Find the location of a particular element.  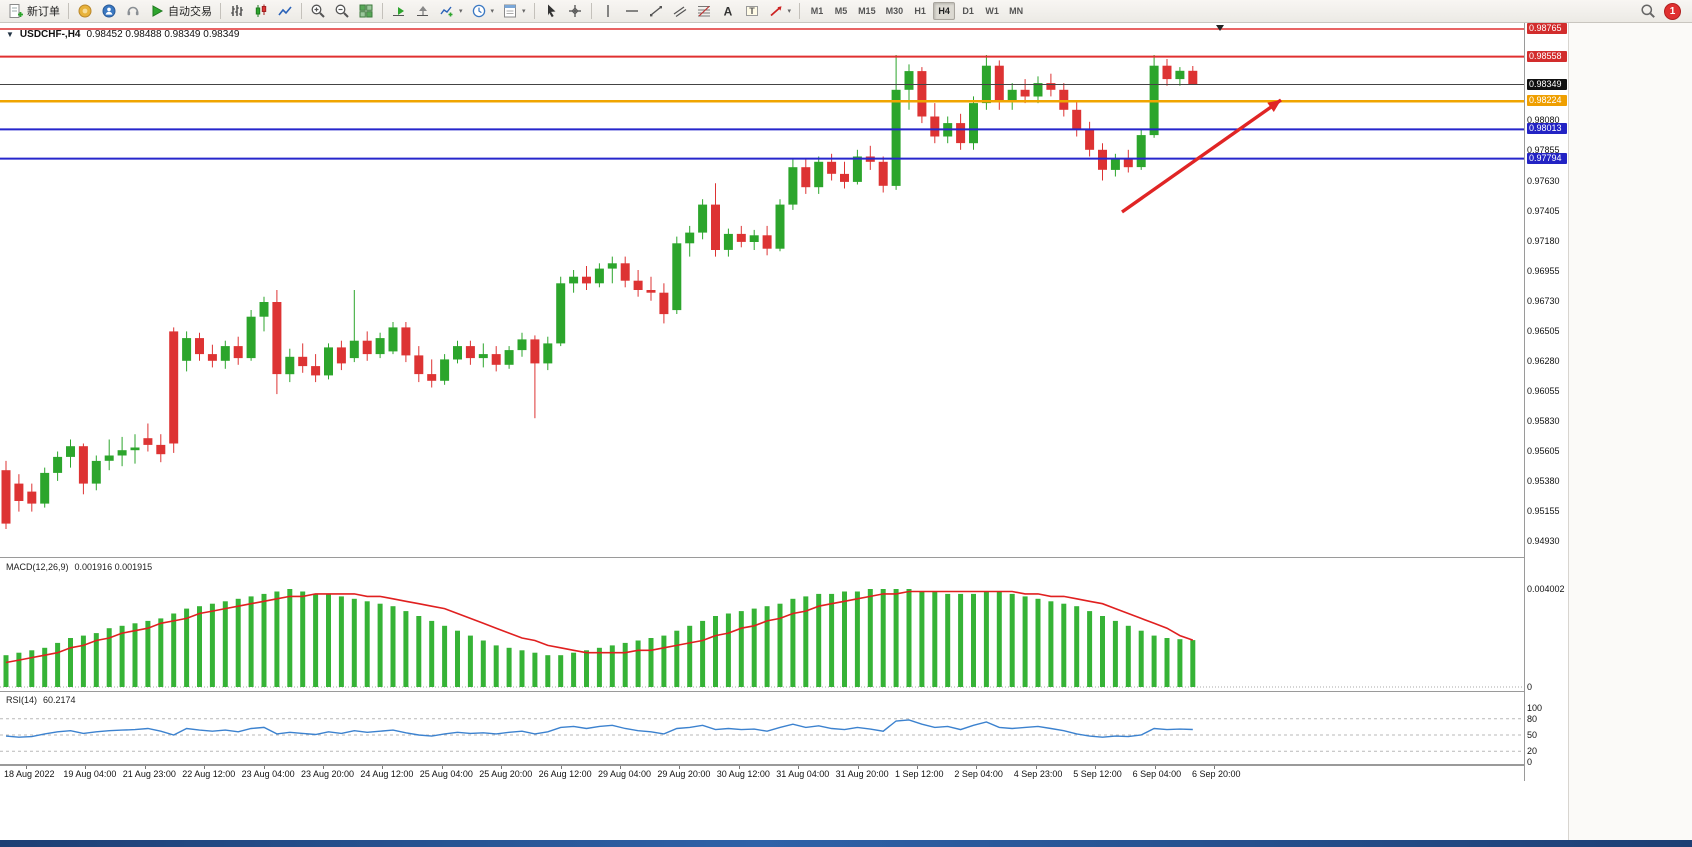

channel-button is located at coordinates (680, 11).